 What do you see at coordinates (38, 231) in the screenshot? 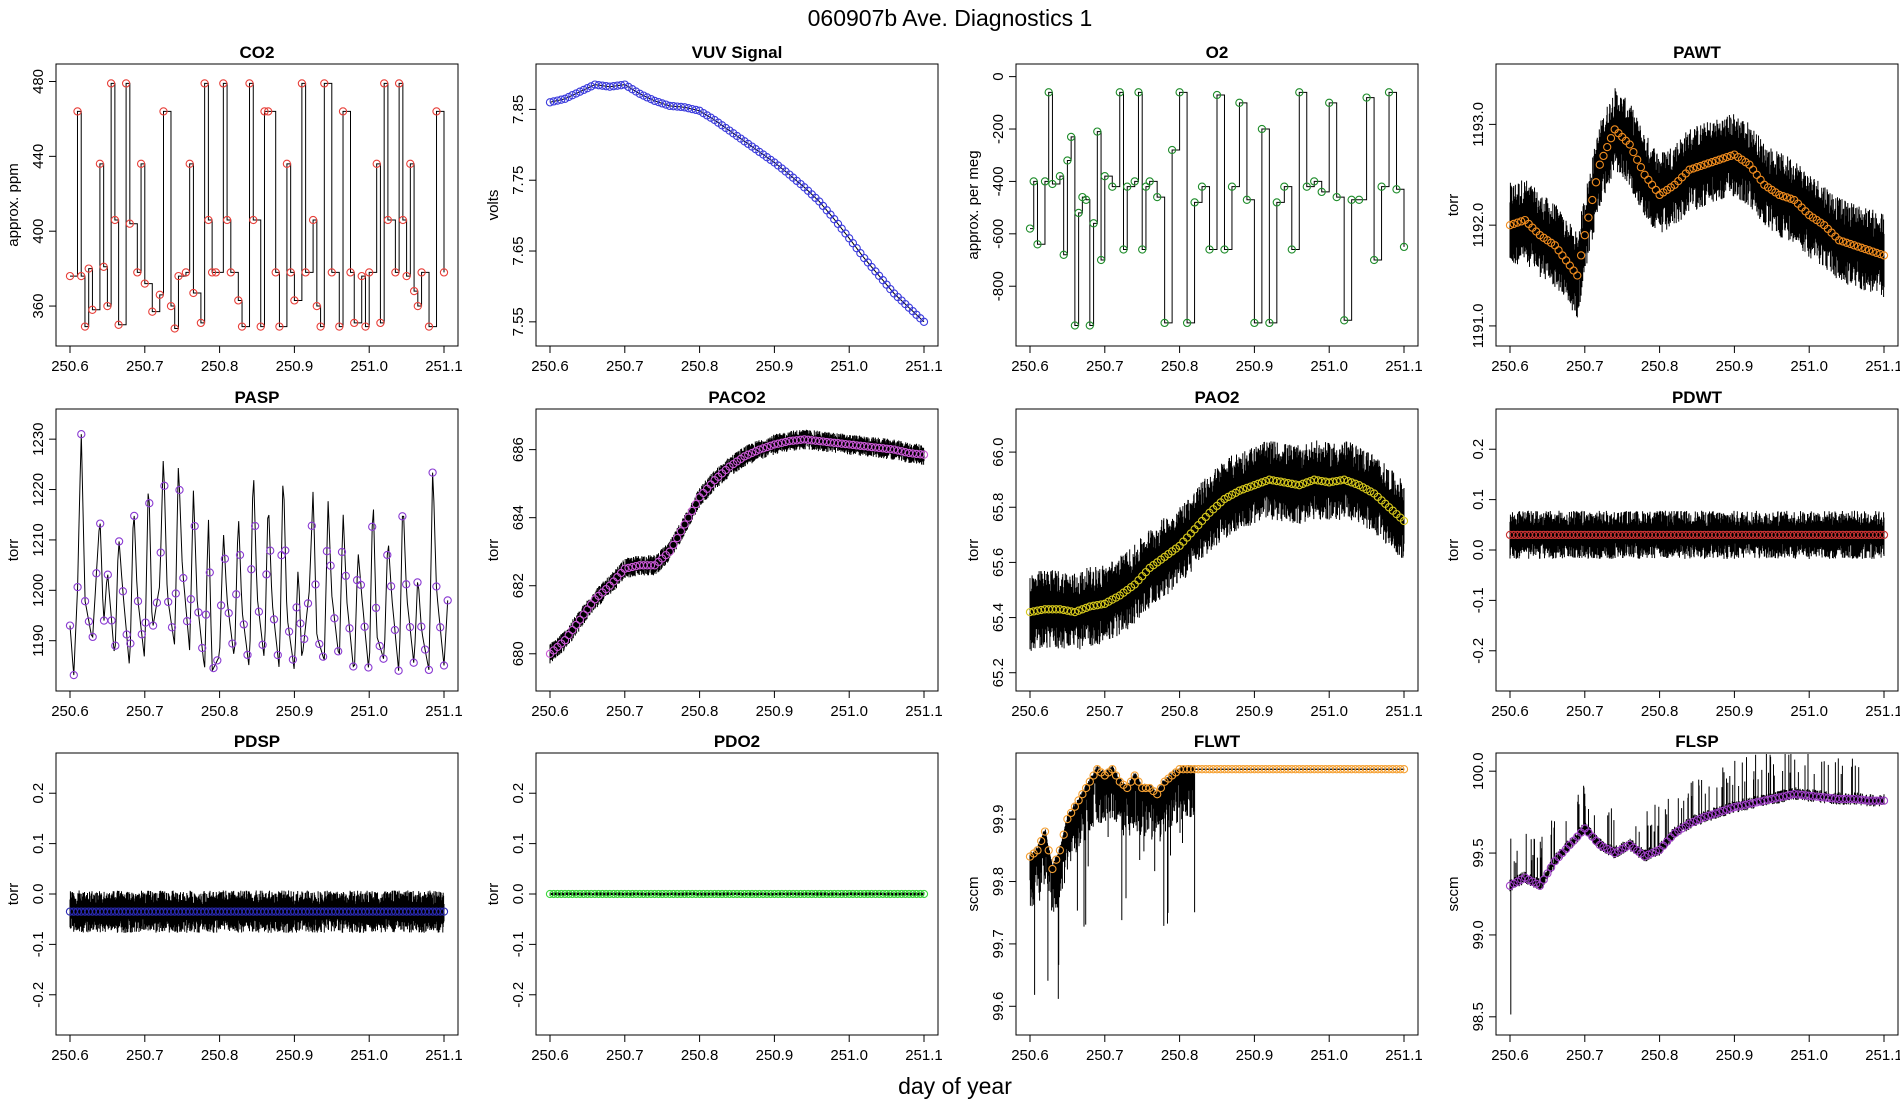
I see `y-tick-label: 400` at bounding box center [38, 231].